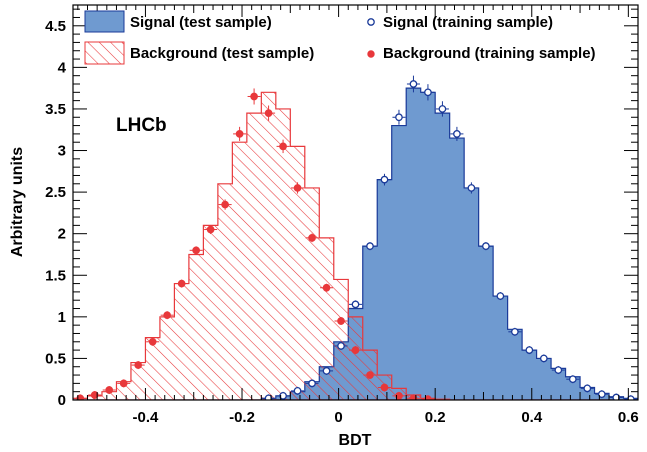  What do you see at coordinates (62, 234) in the screenshot?
I see `y-tick-label: 2` at bounding box center [62, 234].